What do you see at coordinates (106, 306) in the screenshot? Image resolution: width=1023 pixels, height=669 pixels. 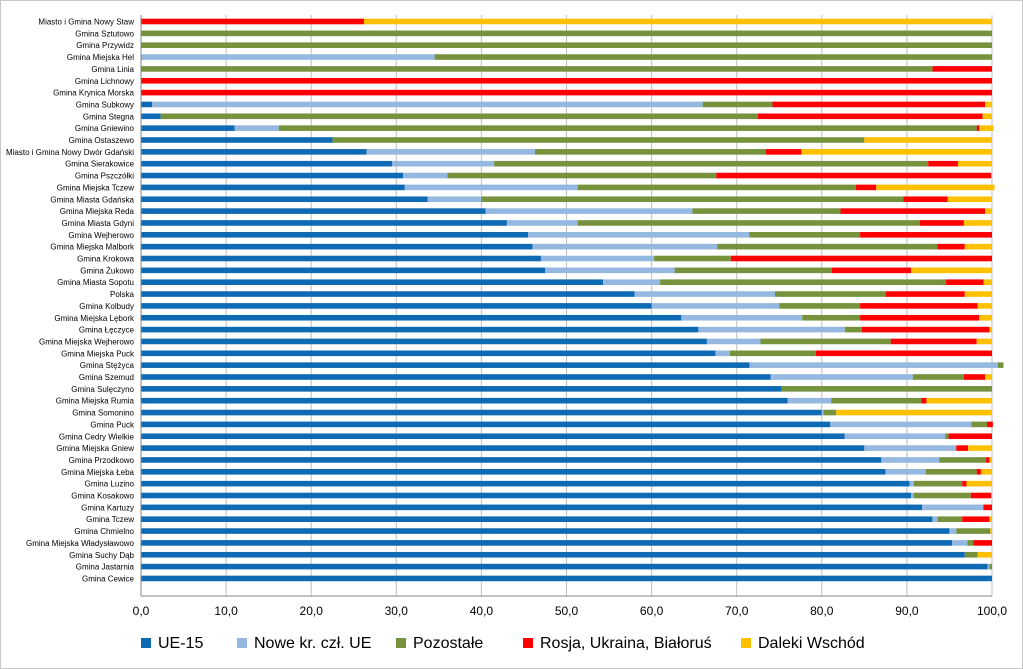 I see `category-label: Gmina Kolbudy` at bounding box center [106, 306].